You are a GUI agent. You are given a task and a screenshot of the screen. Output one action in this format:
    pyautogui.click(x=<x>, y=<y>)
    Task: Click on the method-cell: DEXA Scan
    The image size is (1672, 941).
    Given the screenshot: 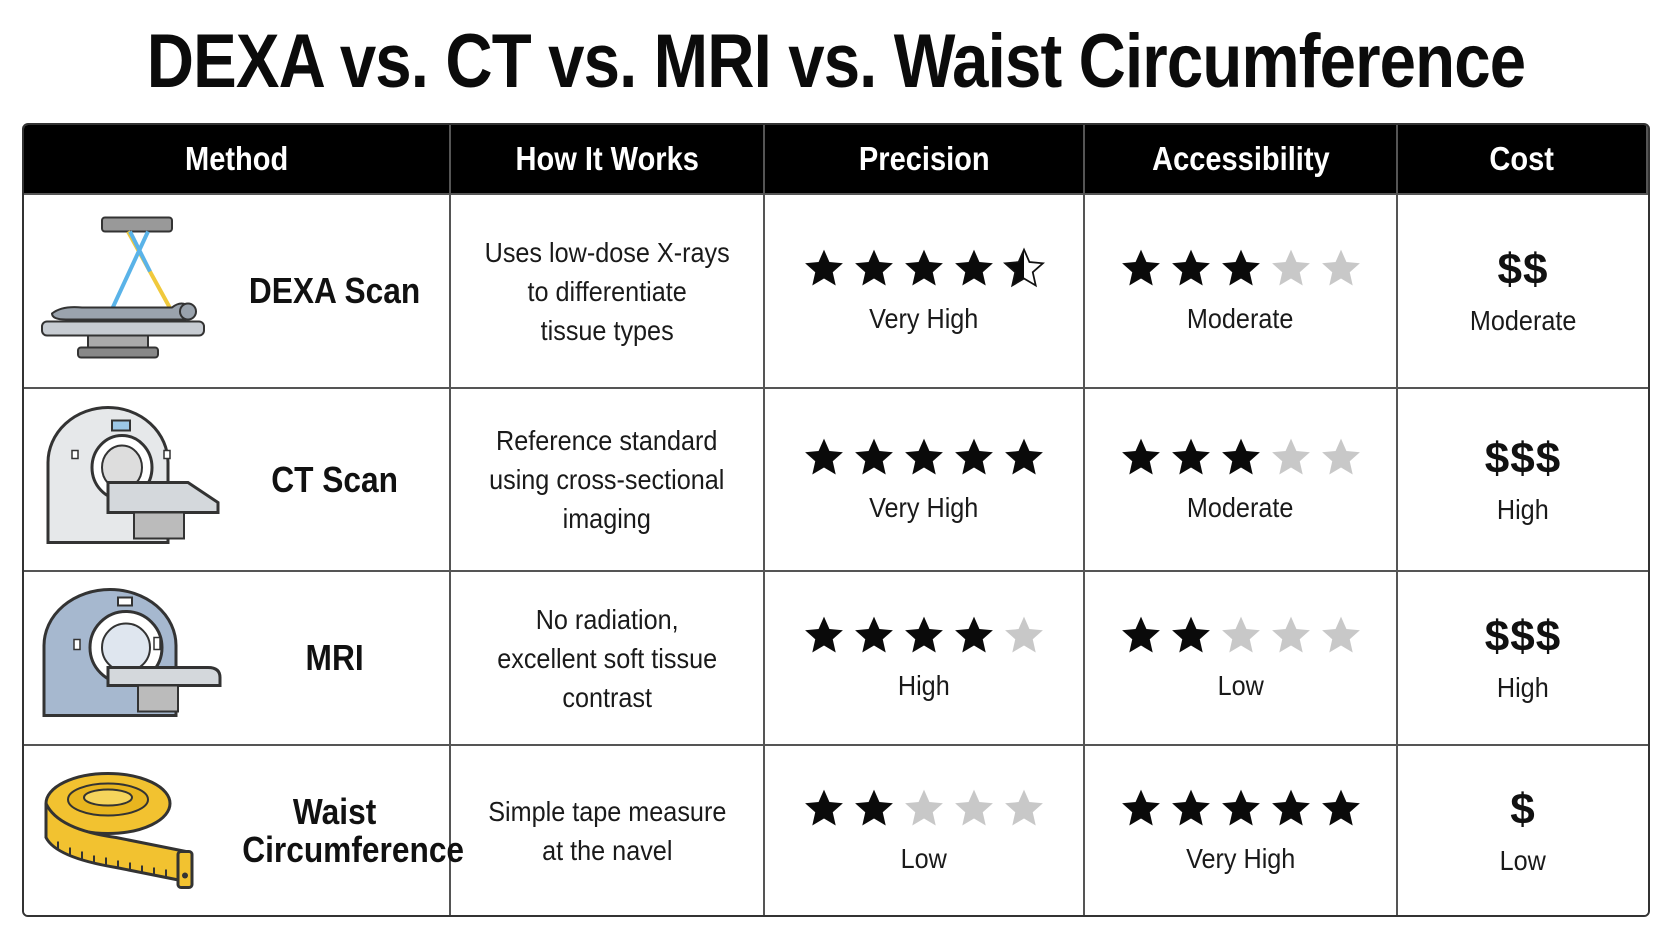 What is the action you would take?
    pyautogui.click(x=237, y=290)
    